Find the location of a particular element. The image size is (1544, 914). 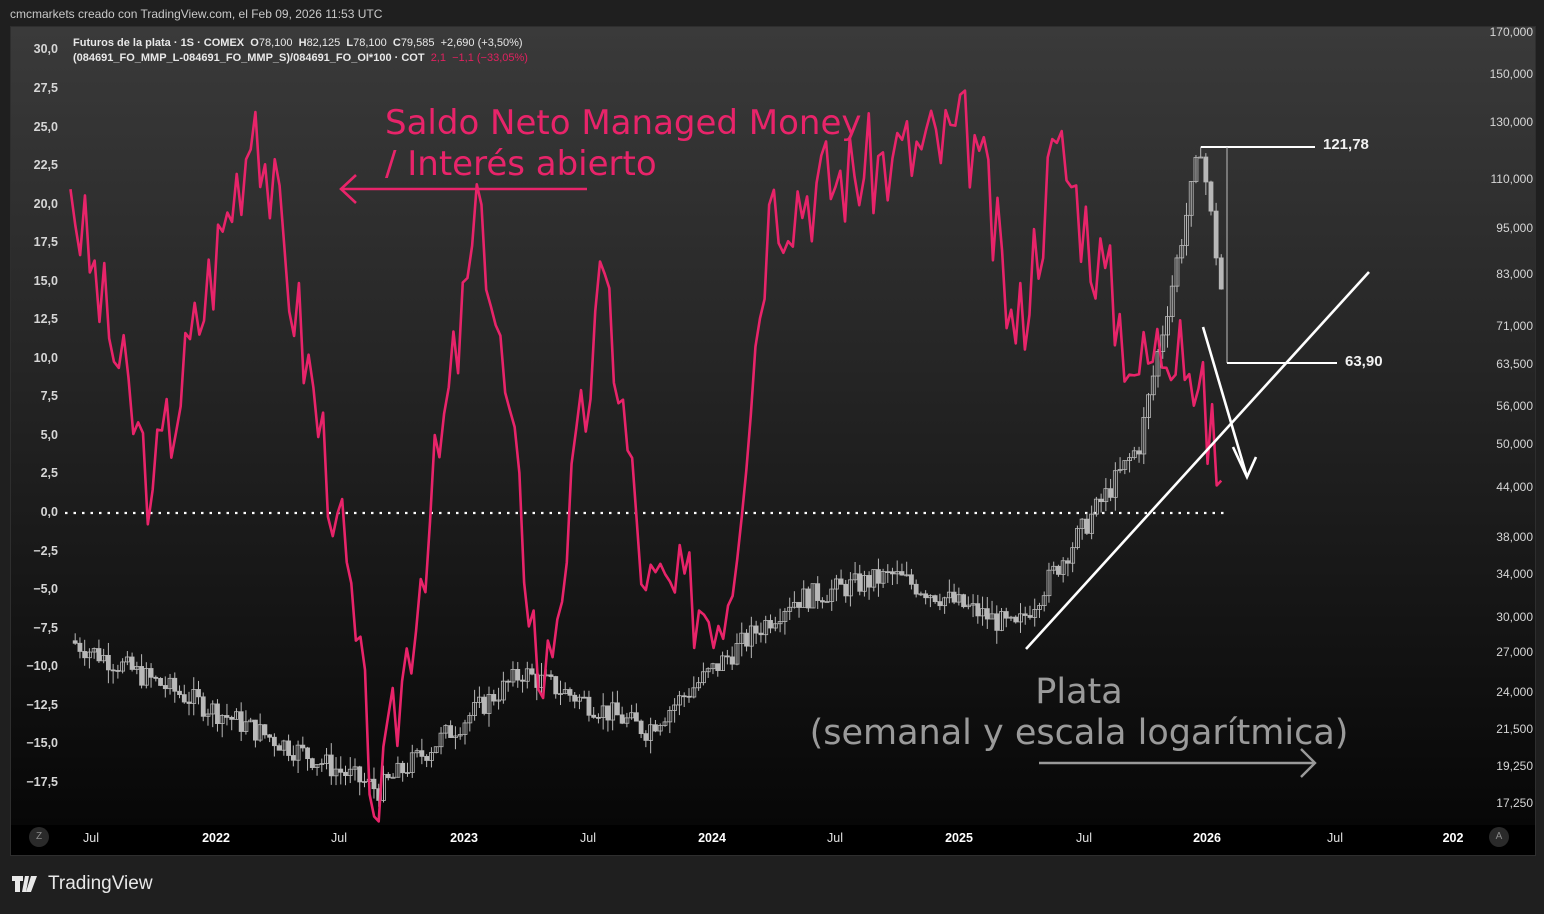

left-axis-tick: 17,5 is located at coordinates (45, 242).